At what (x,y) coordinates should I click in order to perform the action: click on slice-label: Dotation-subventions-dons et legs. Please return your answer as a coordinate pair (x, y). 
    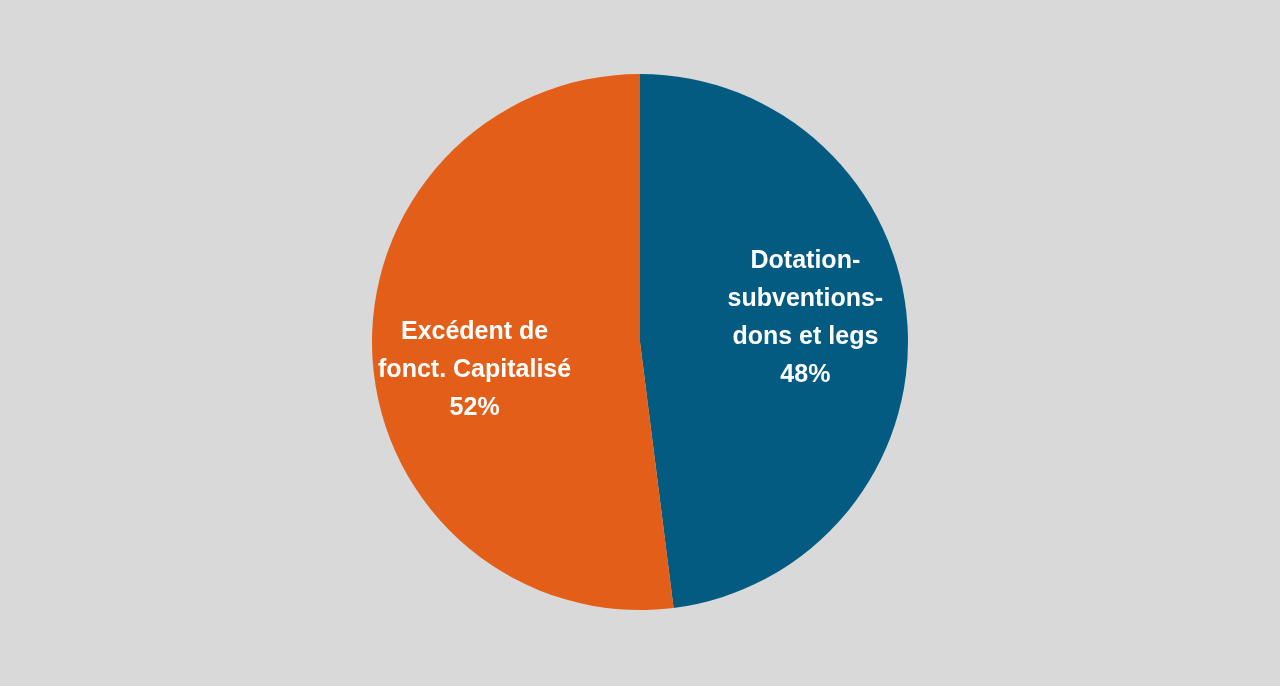
    Looking at the image, I should click on (805, 296).